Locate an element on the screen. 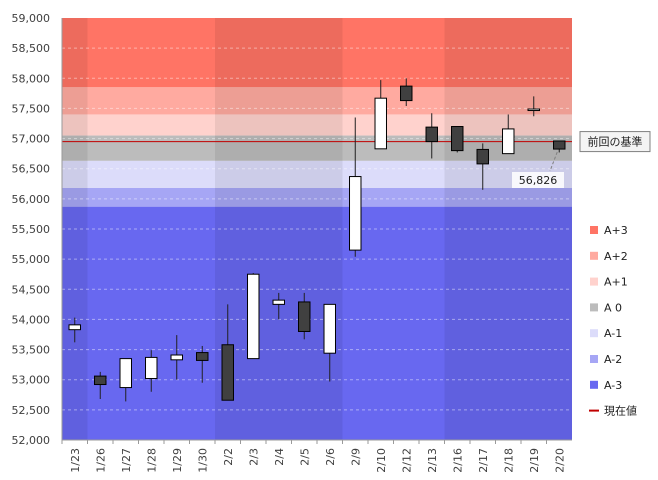  baseline-label-box is located at coordinates (615, 142).